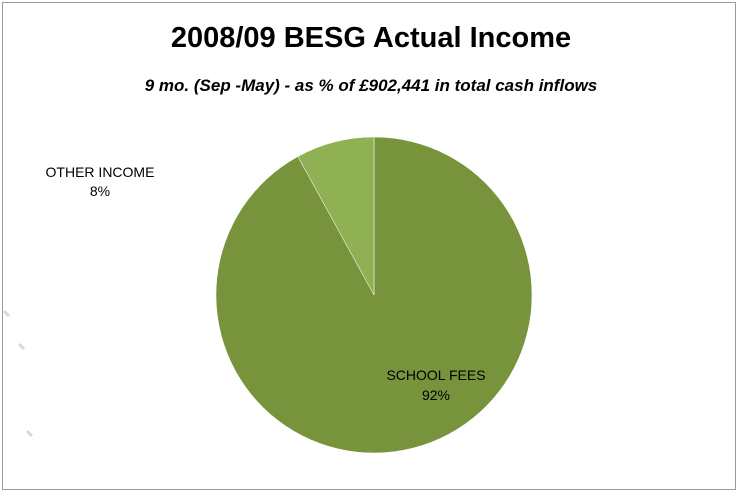  What do you see at coordinates (435, 375) in the screenshot?
I see `slice-label-school-fees-name: SCHOOL FEES` at bounding box center [435, 375].